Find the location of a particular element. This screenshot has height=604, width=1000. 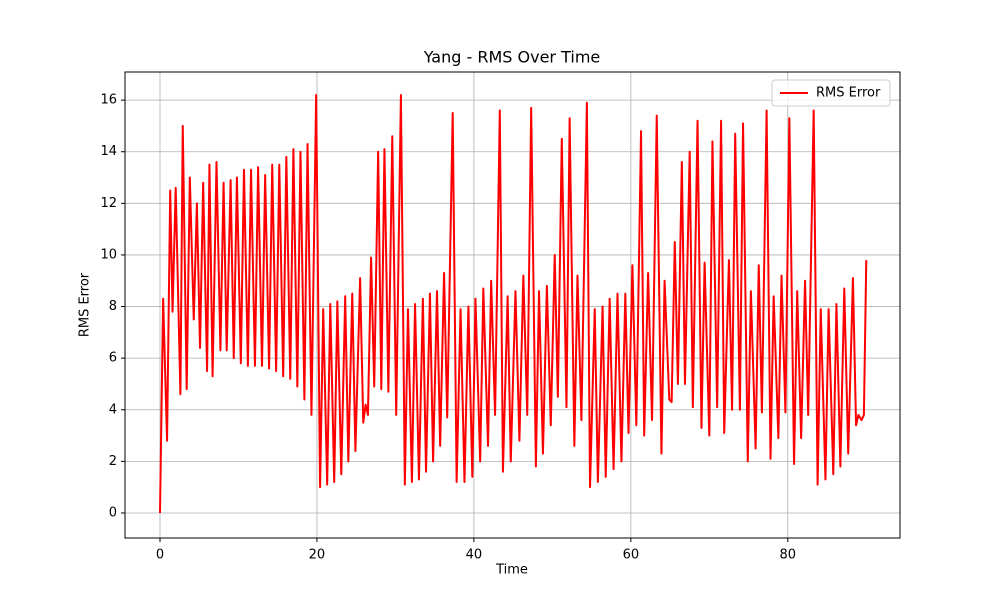

x-tick-label: 80 is located at coordinates (788, 555).